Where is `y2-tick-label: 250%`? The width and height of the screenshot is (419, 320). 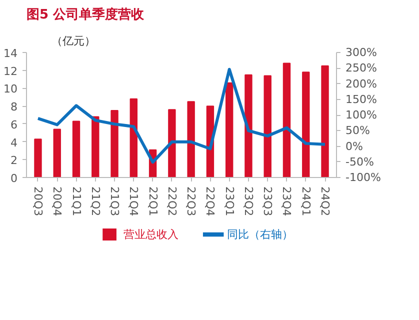
y2-tick-label: 250% is located at coordinates (361, 68).